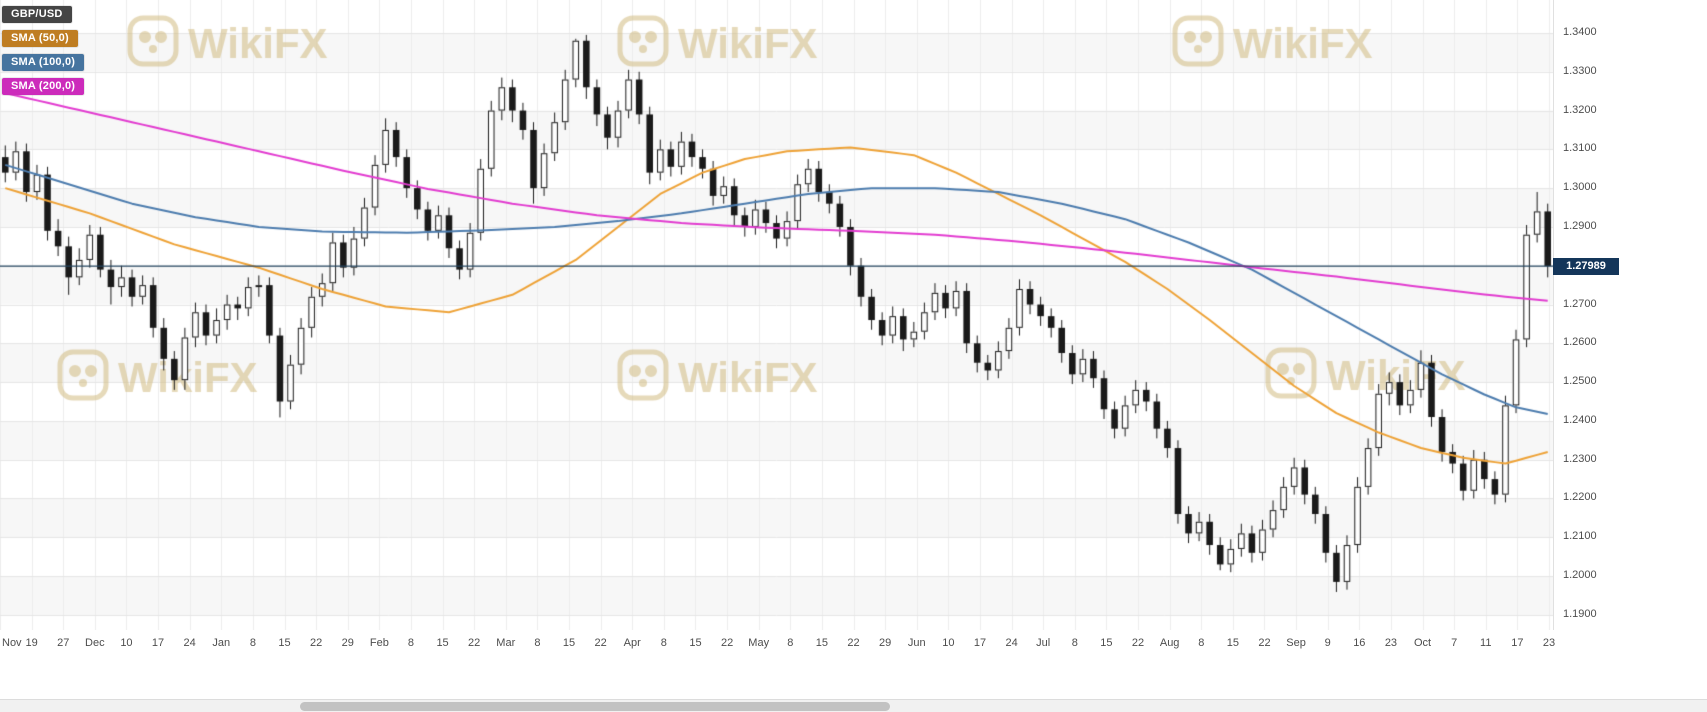 The image size is (1707, 712). What do you see at coordinates (1580, 419) in the screenshot?
I see `price-tick-label: 1.2400` at bounding box center [1580, 419].